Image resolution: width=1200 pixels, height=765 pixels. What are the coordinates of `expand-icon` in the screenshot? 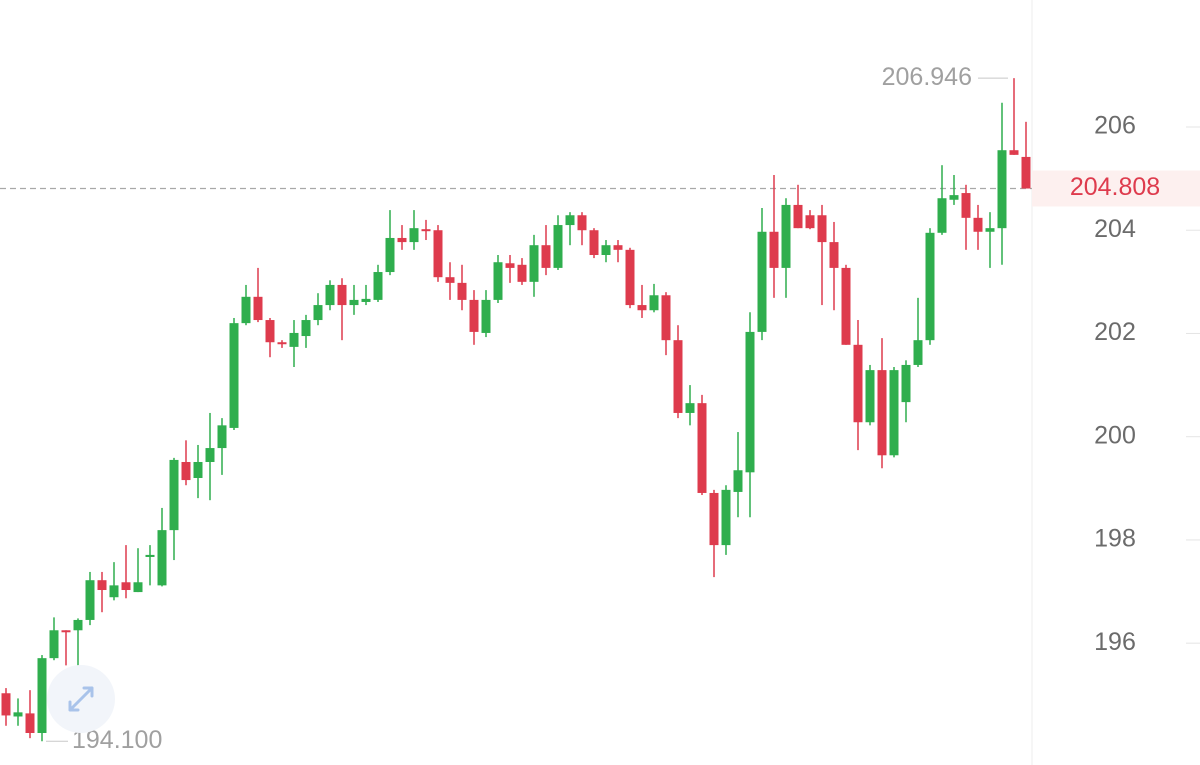 It's located at (81, 699).